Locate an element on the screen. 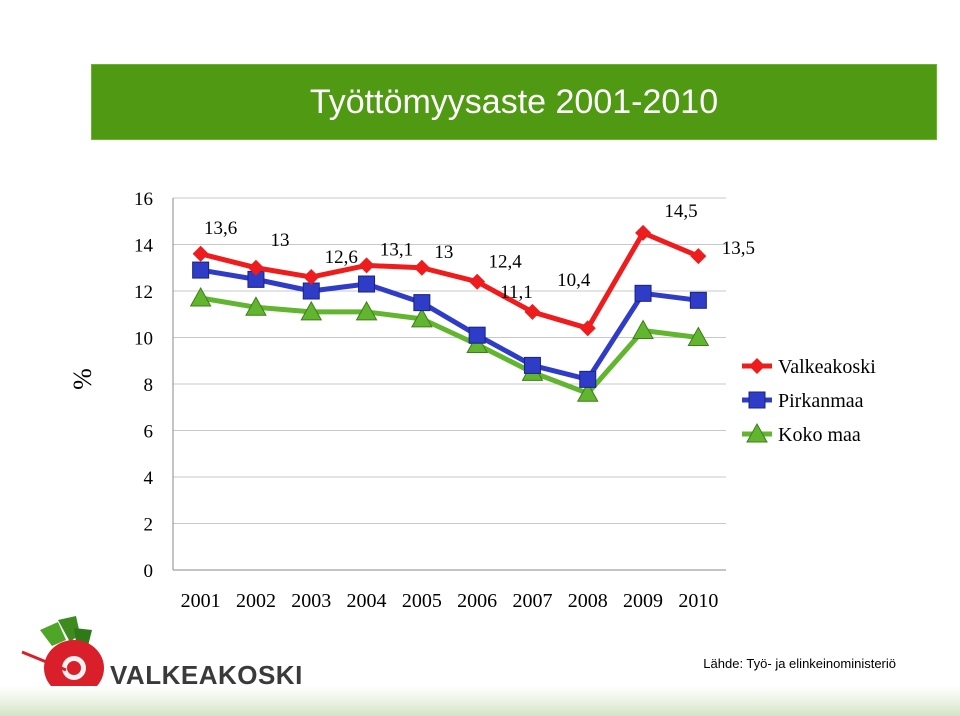 This screenshot has width=960, height=716. x-tick-label: 2008 is located at coordinates (588, 601).